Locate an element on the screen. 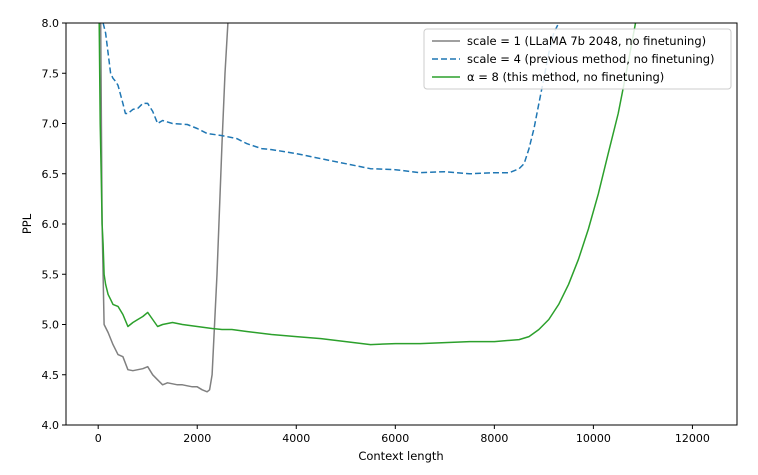 This screenshot has width=758, height=475. y-axis: 4.0 4.5 5.0 5.5 6.0 6.5 7.0 7.5 8.0 is located at coordinates (54, 224).